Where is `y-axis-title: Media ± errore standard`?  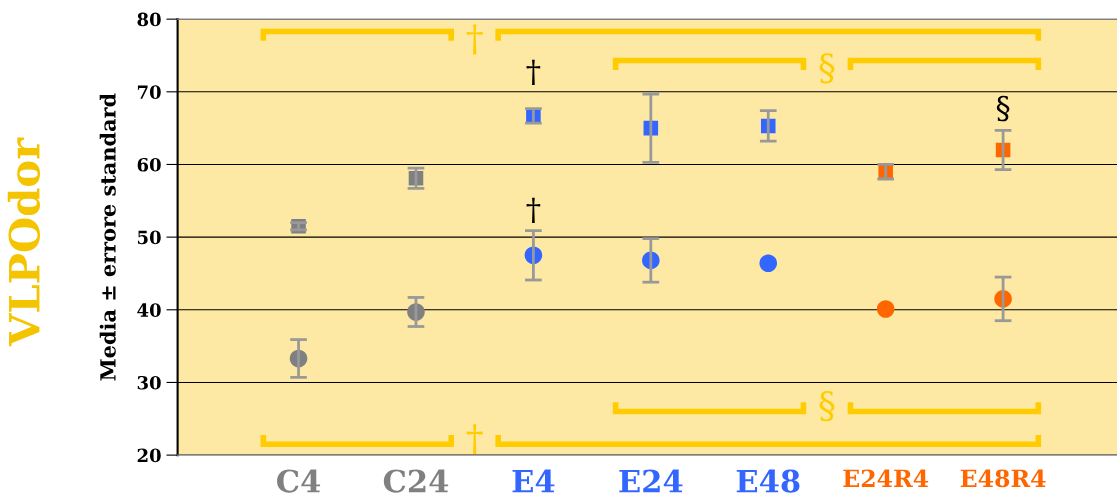
y-axis-title: Media ± errore standard is located at coordinates (107, 237).